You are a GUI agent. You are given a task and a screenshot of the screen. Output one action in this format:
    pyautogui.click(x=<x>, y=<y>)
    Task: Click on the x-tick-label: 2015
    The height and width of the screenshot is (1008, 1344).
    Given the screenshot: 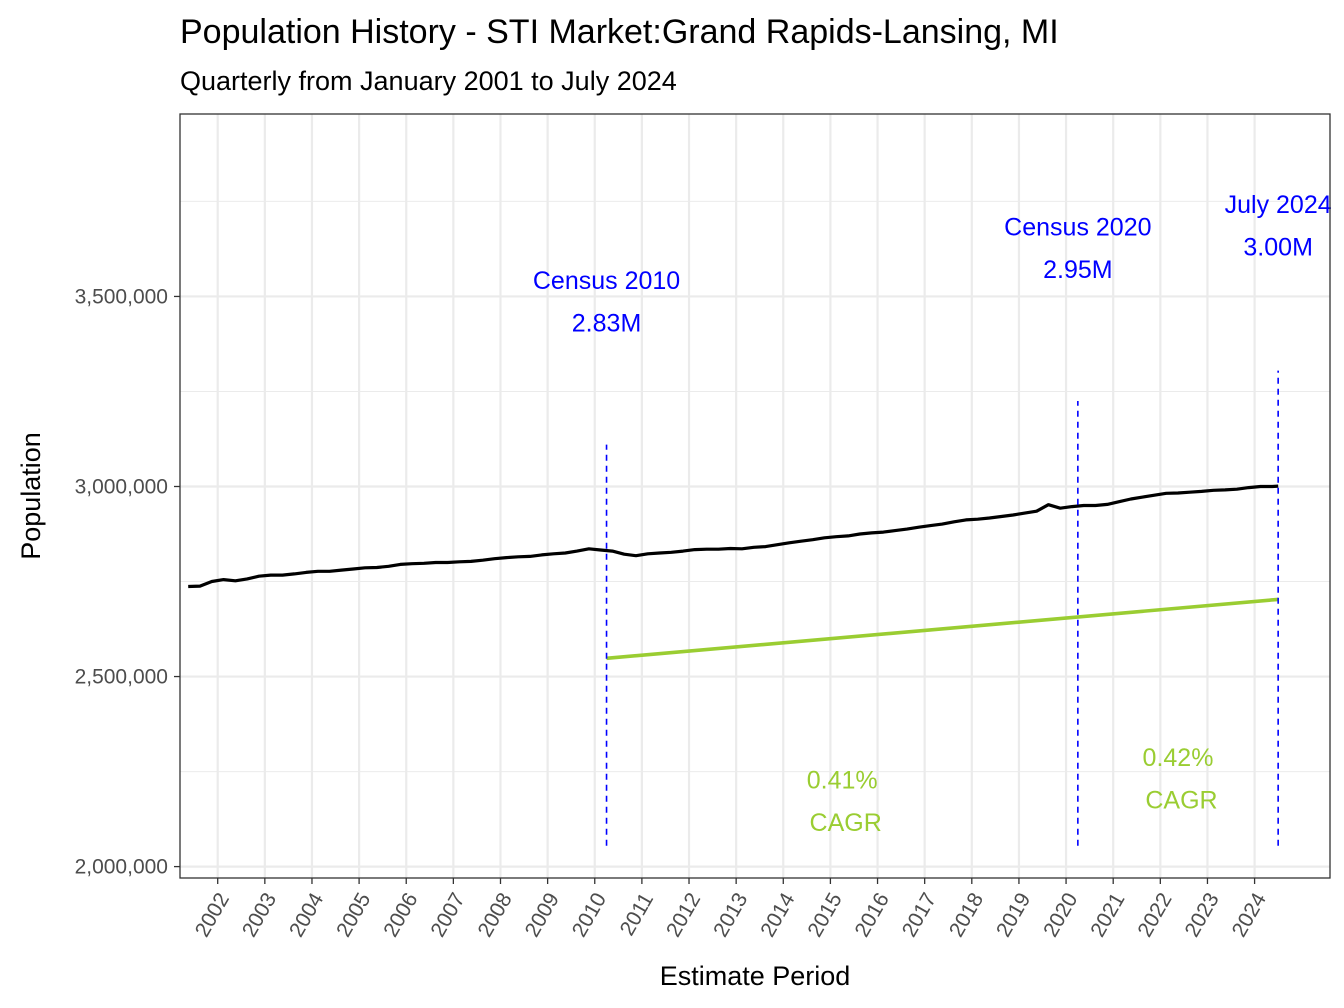 What is the action you would take?
    pyautogui.click(x=824, y=915)
    